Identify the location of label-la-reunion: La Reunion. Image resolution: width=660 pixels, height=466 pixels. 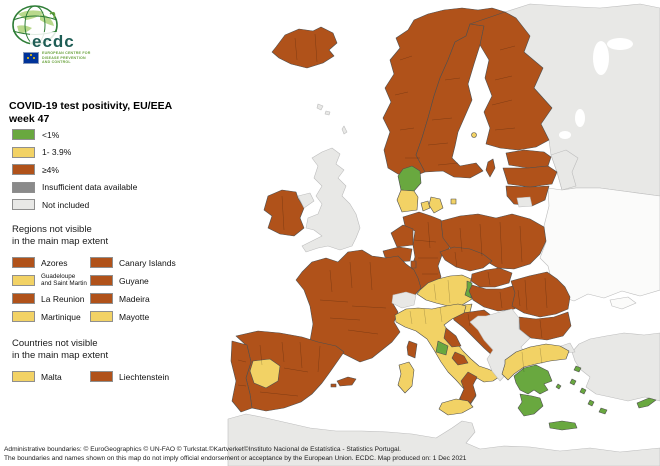
(63, 298).